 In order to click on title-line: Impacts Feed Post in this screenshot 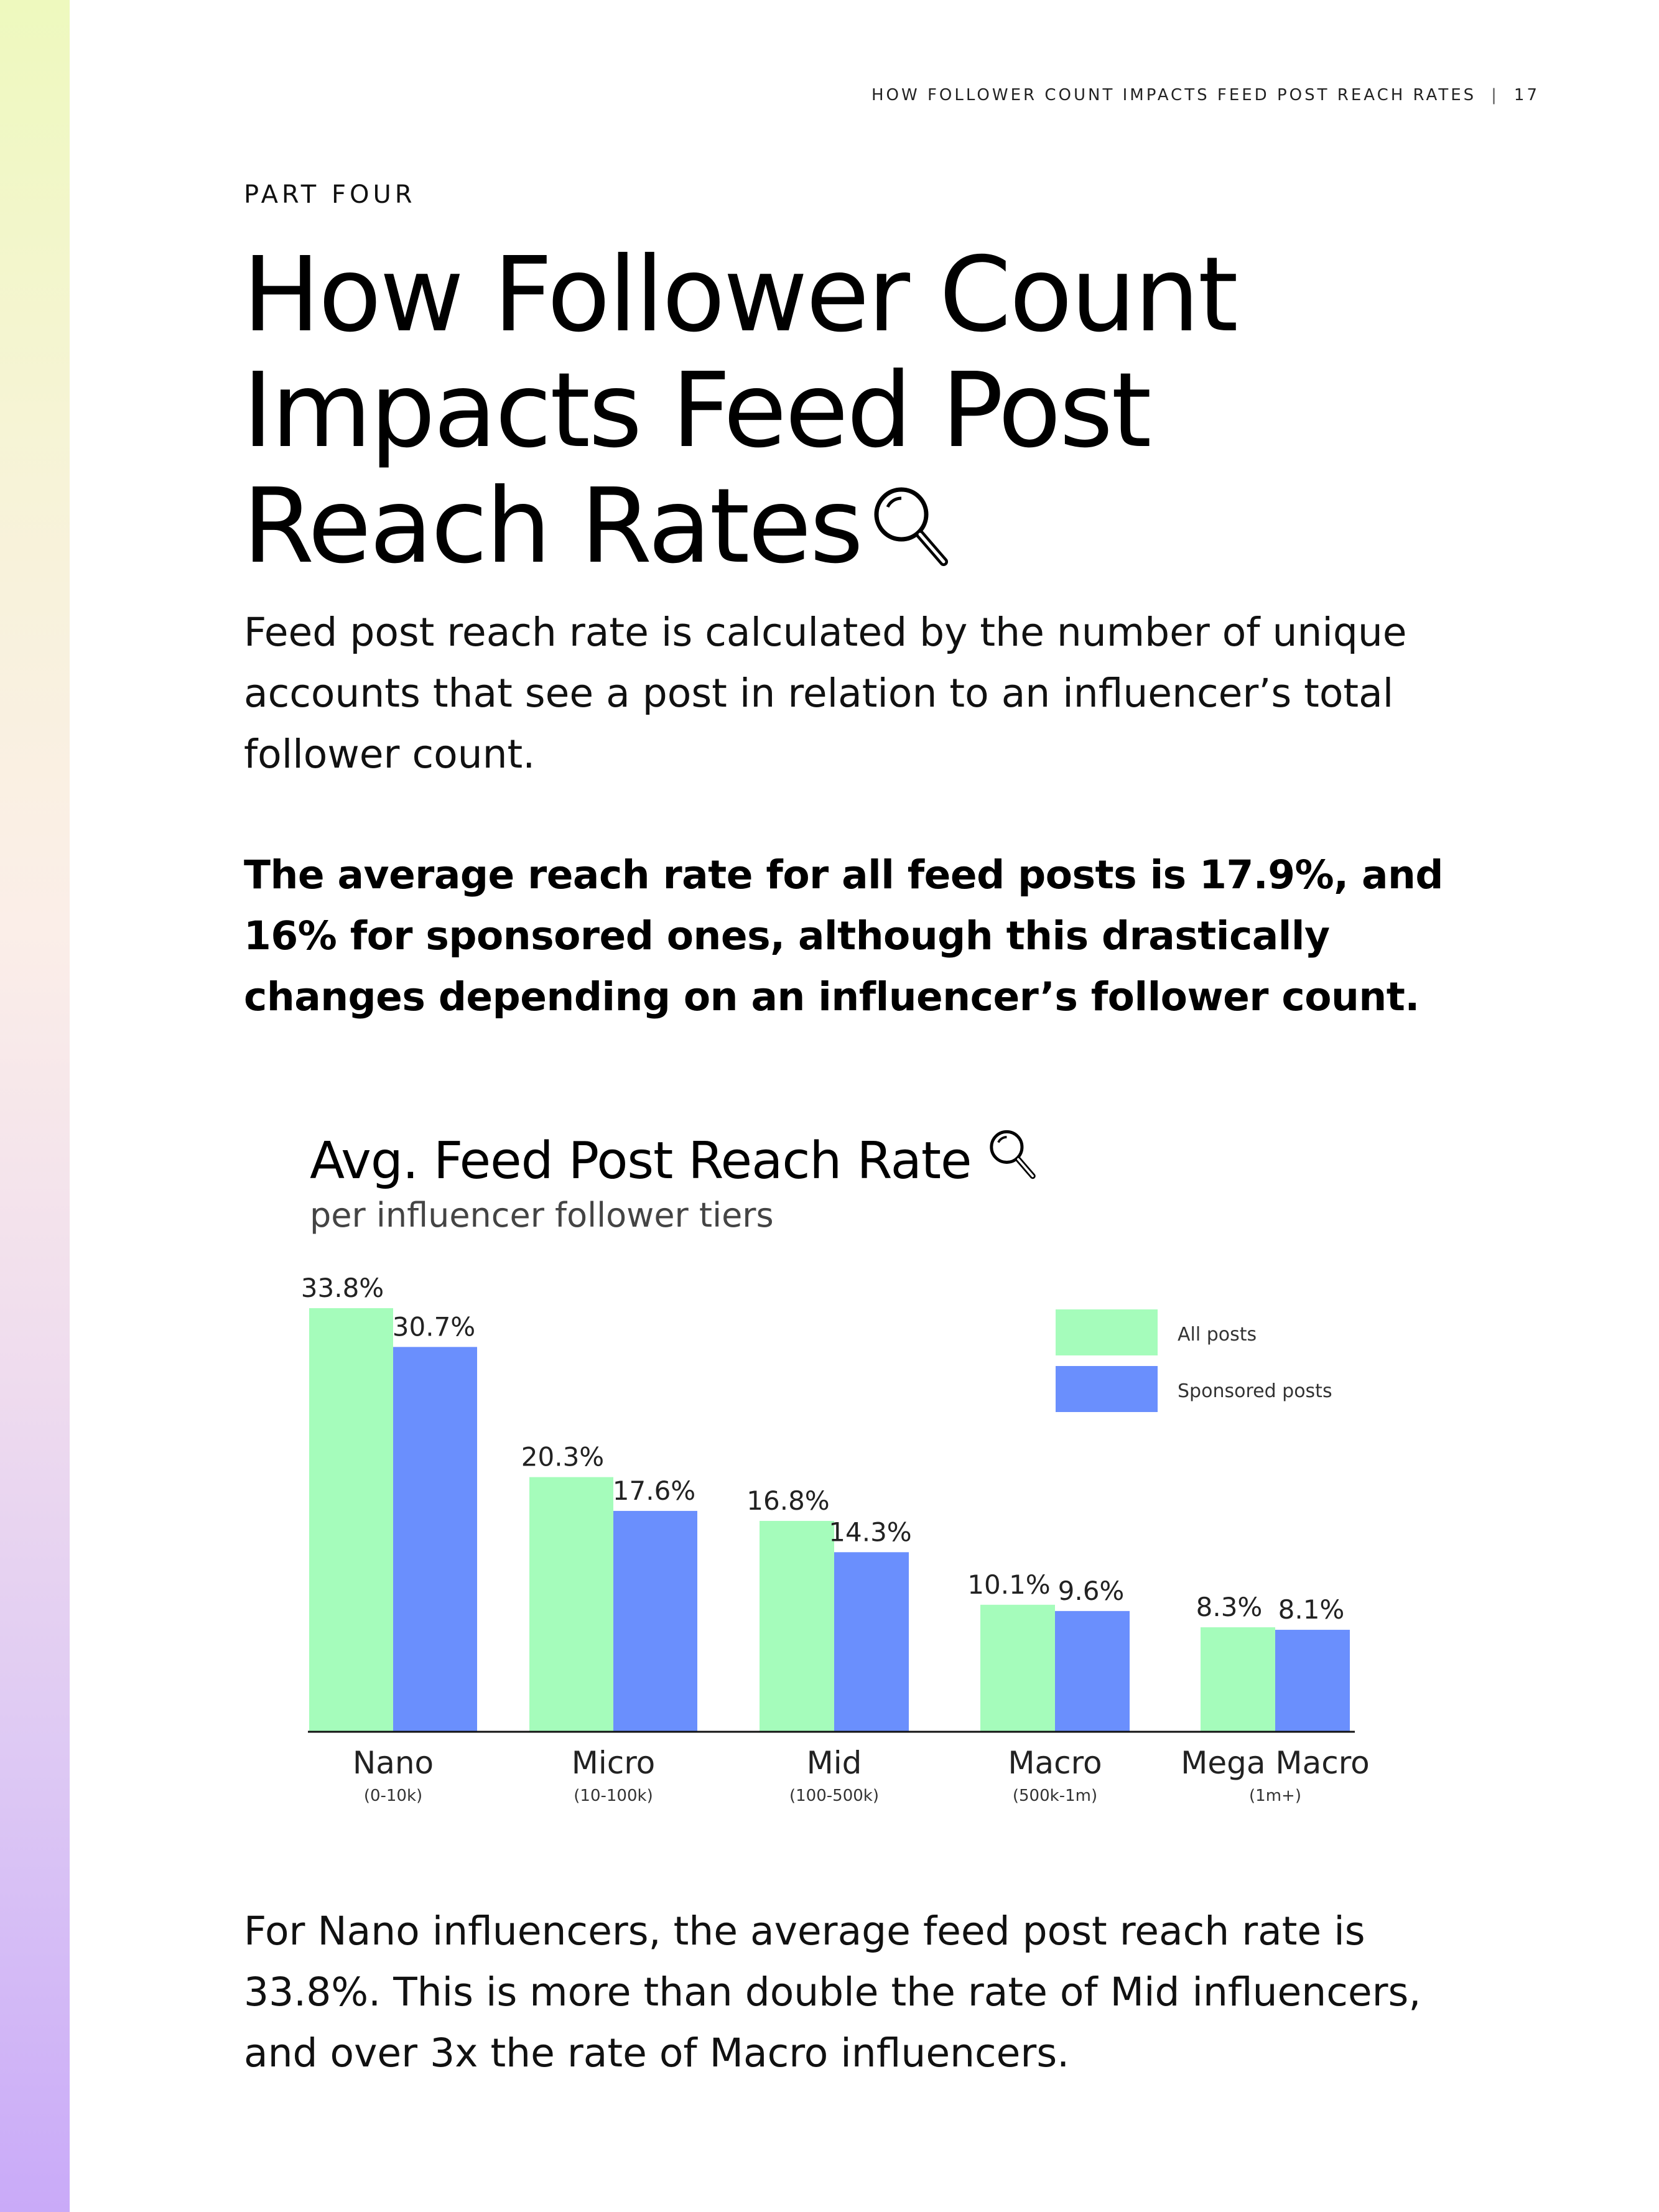, I will do `click(697, 411)`.